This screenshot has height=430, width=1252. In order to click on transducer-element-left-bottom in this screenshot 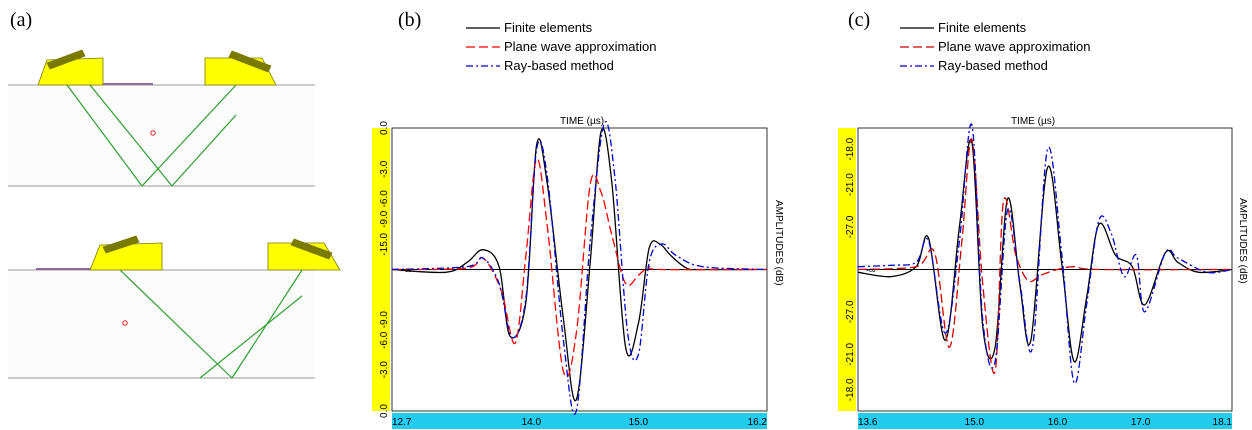, I will do `click(121, 244)`.